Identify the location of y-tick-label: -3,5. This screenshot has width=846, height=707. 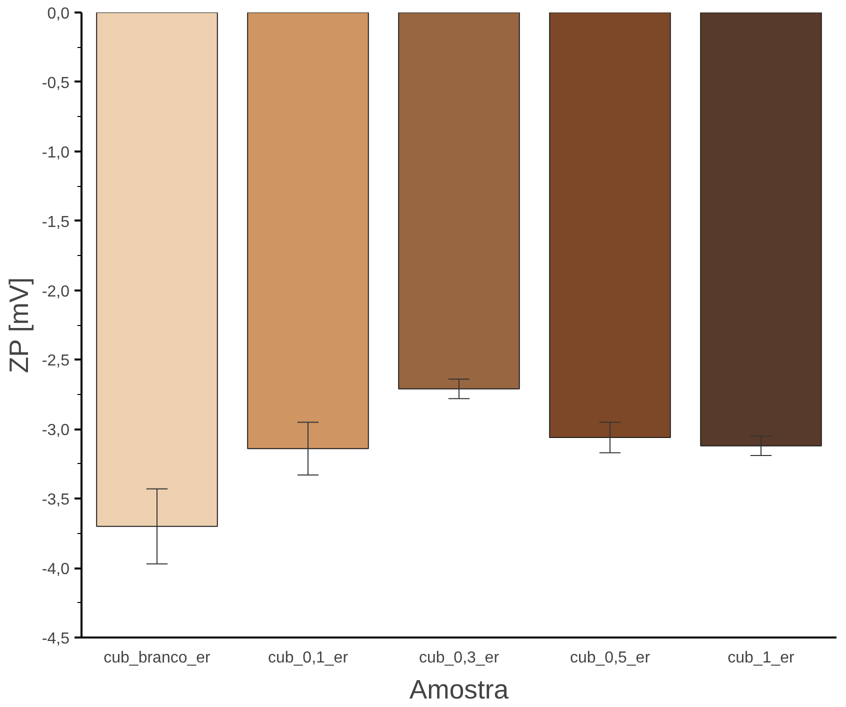
(56, 500).